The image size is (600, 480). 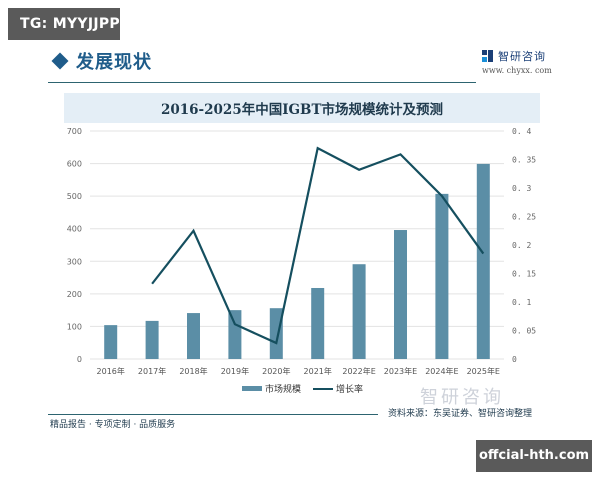 What do you see at coordinates (64, 24) in the screenshot?
I see `tg-badge: TG: MYYJJPP` at bounding box center [64, 24].